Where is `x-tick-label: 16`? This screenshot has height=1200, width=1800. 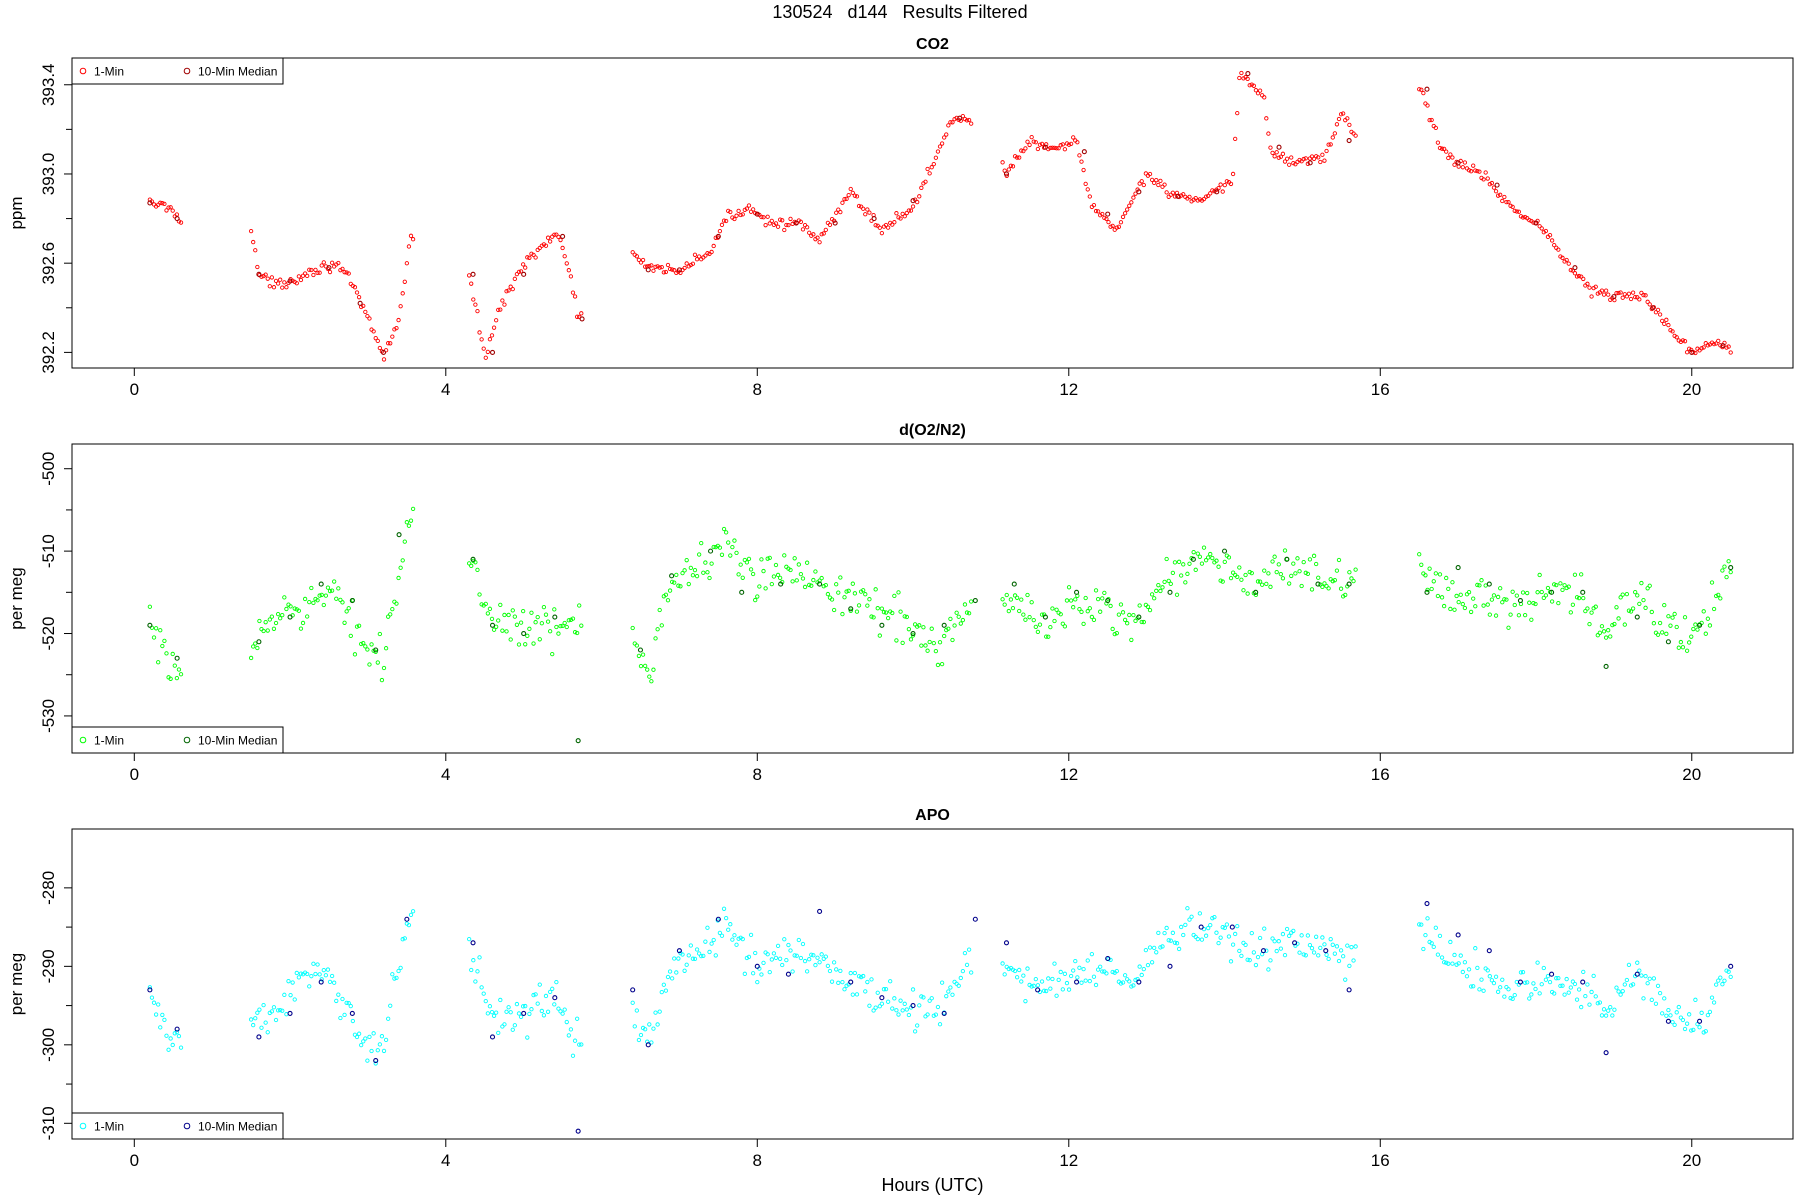
x-tick-label: 16 is located at coordinates (1380, 389).